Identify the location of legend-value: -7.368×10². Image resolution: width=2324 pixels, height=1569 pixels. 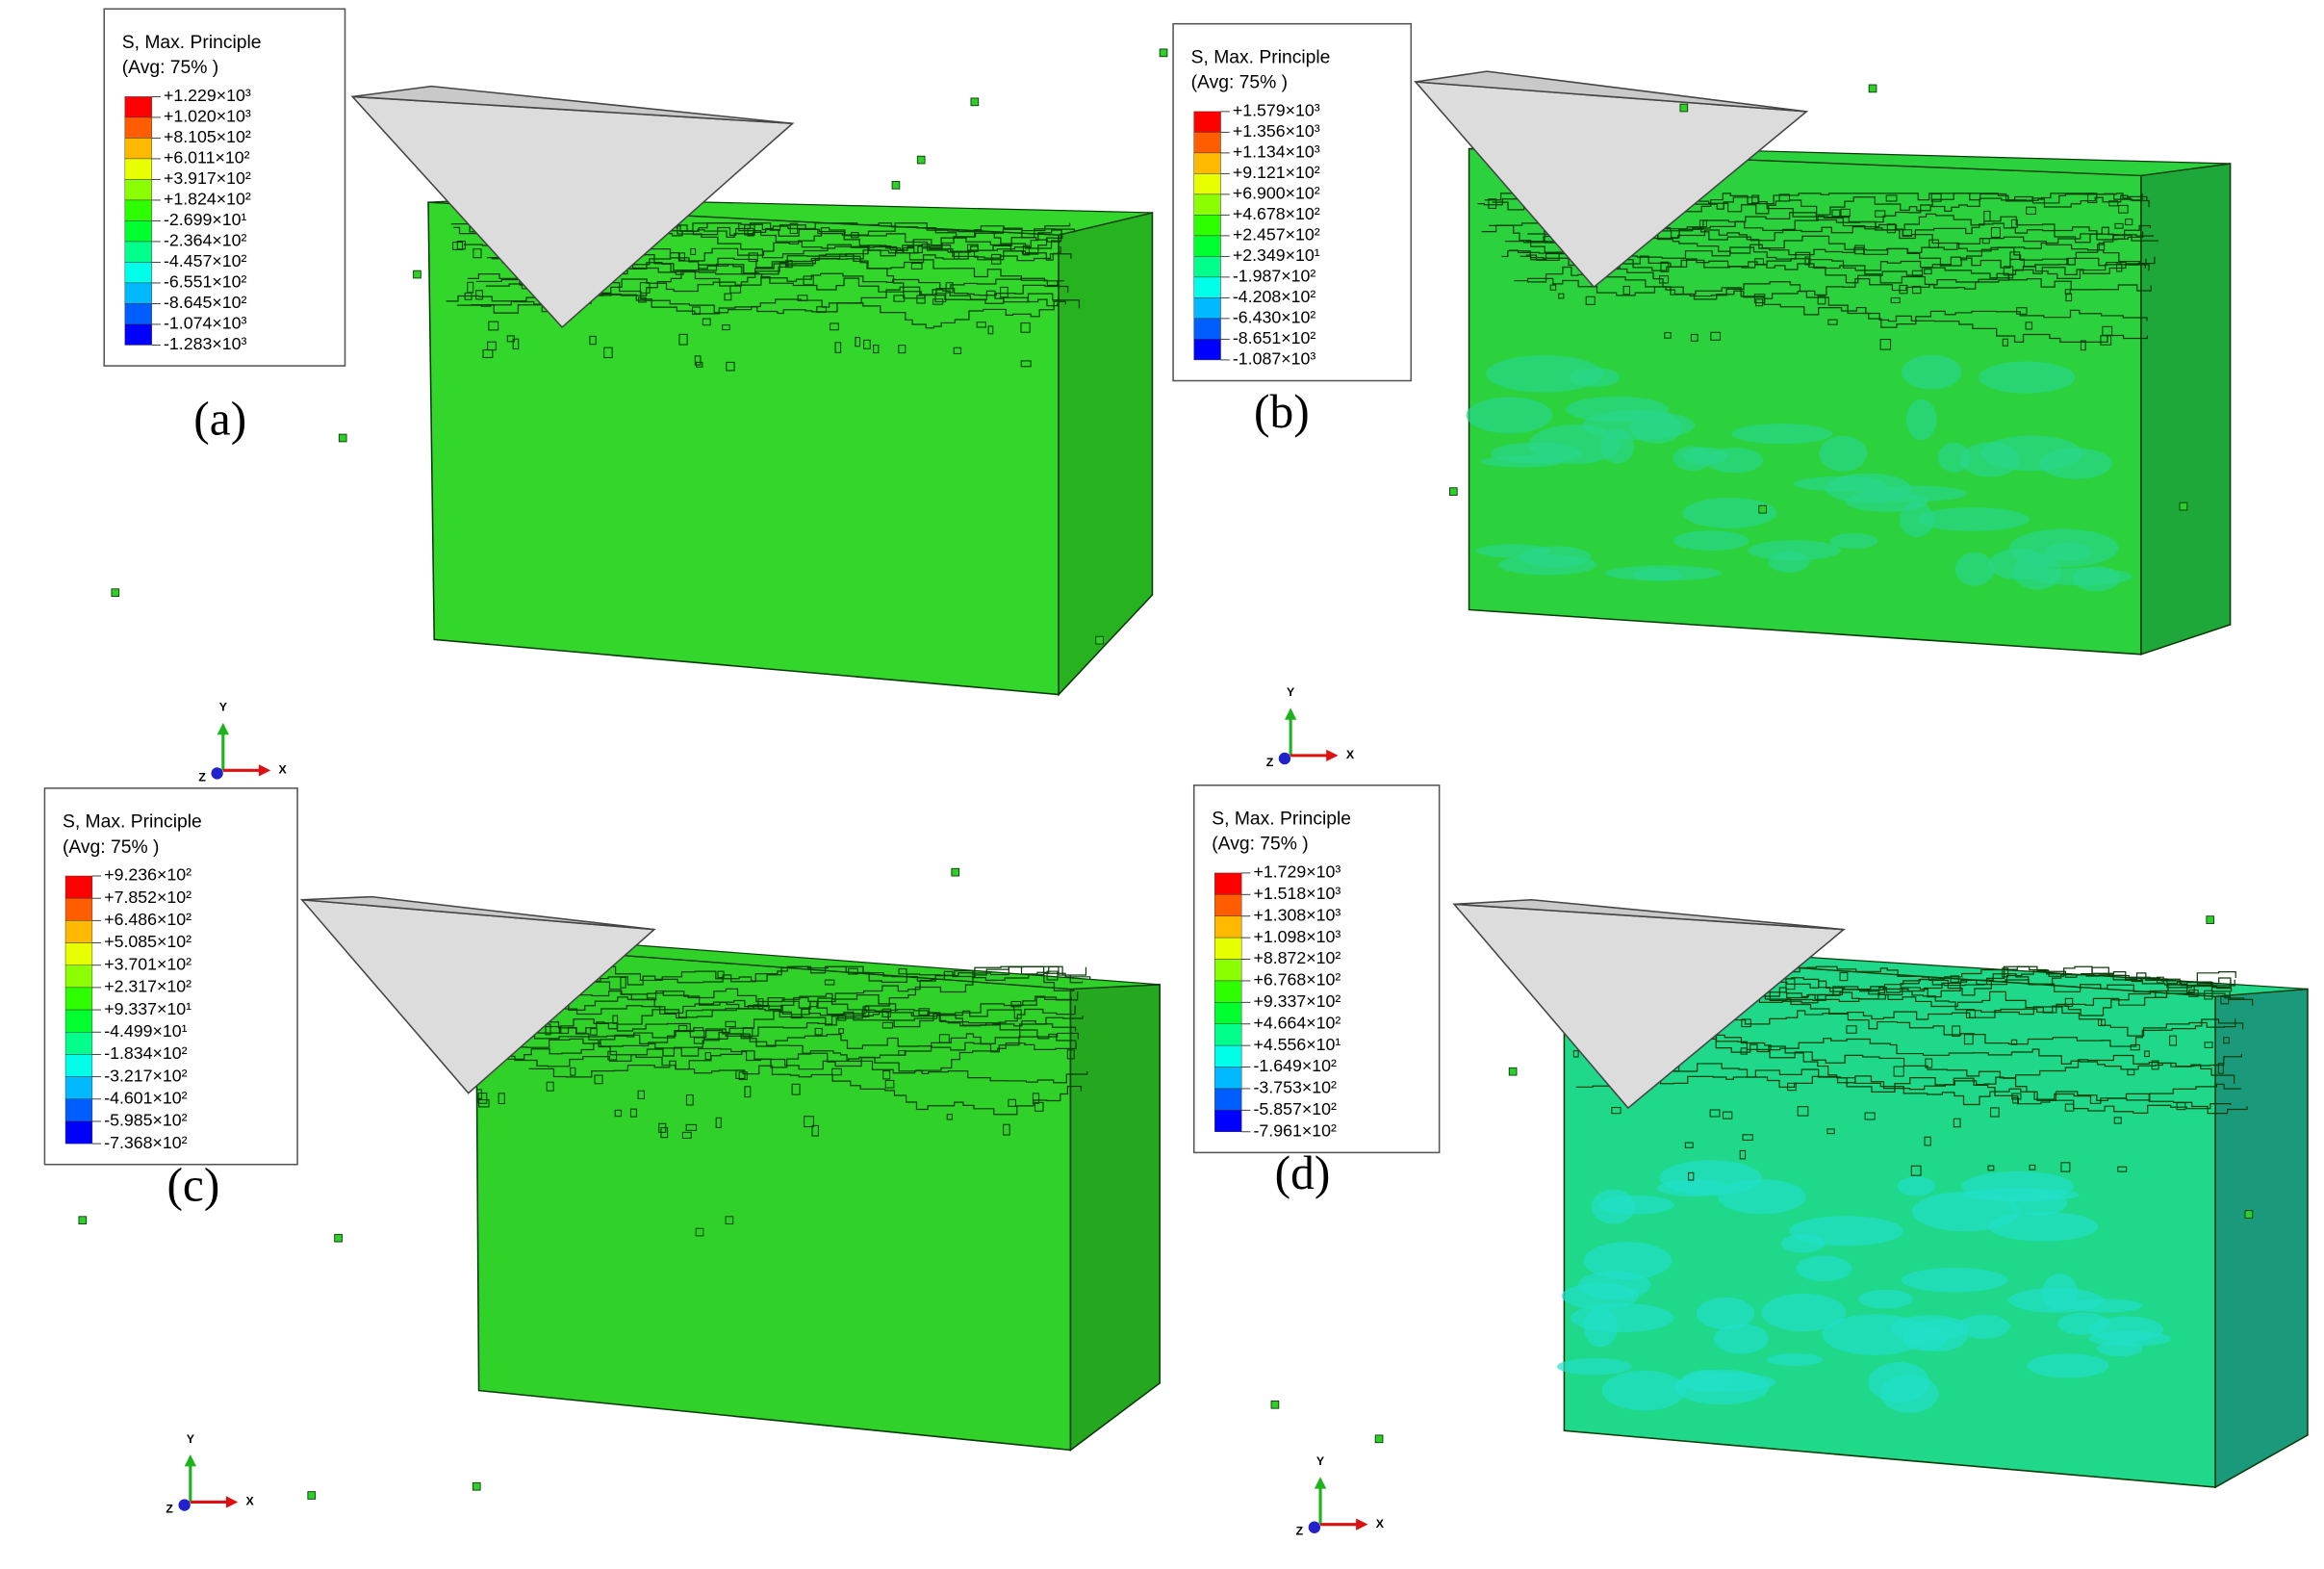
(145, 1142).